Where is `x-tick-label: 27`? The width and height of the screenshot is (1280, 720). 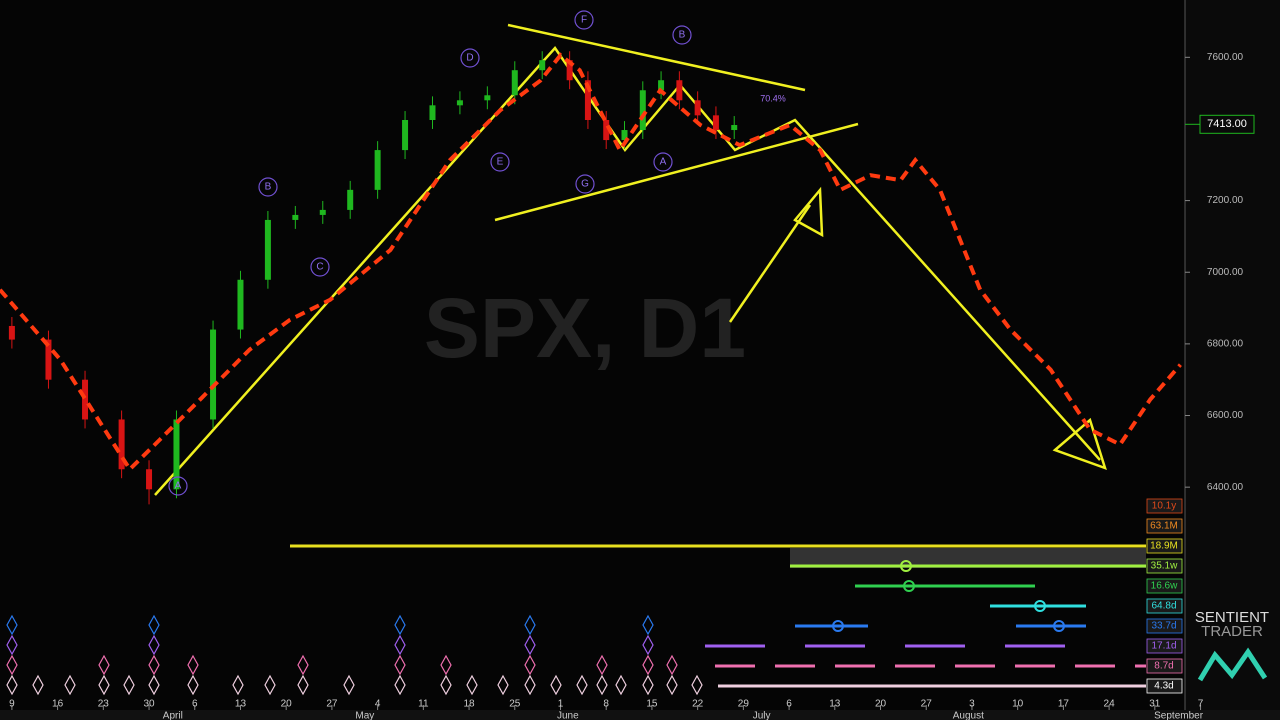 x-tick-label: 27 is located at coordinates (332, 704).